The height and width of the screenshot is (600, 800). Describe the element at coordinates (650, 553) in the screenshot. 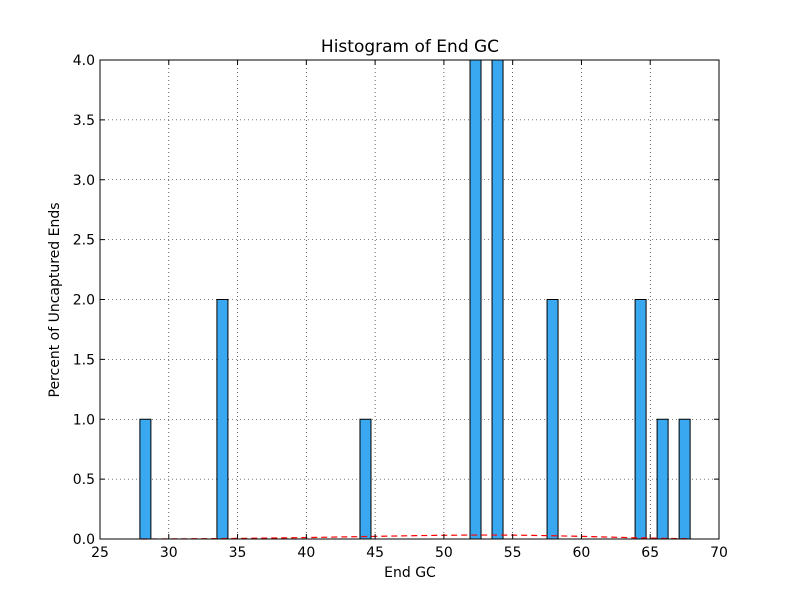

I see `x-tick-label: 65` at that location.